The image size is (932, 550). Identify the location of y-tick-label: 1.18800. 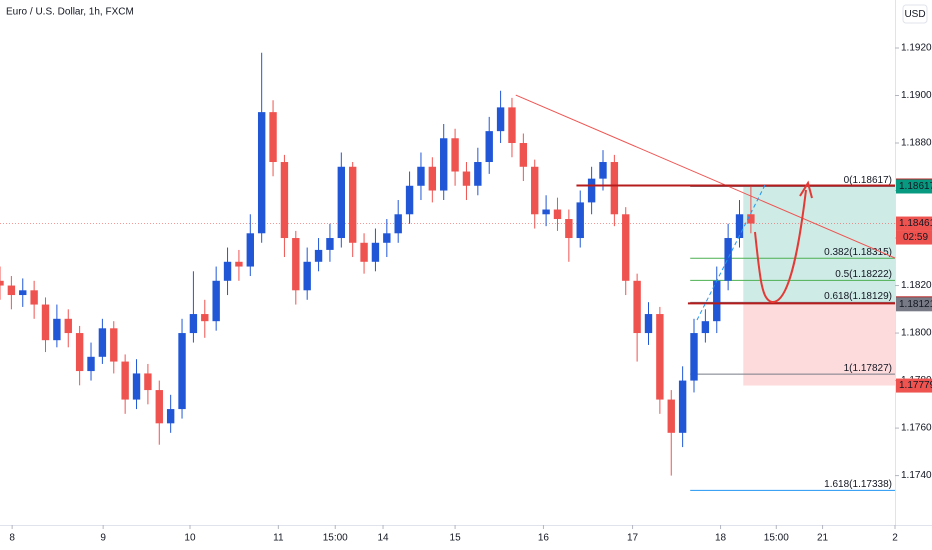
(916, 143).